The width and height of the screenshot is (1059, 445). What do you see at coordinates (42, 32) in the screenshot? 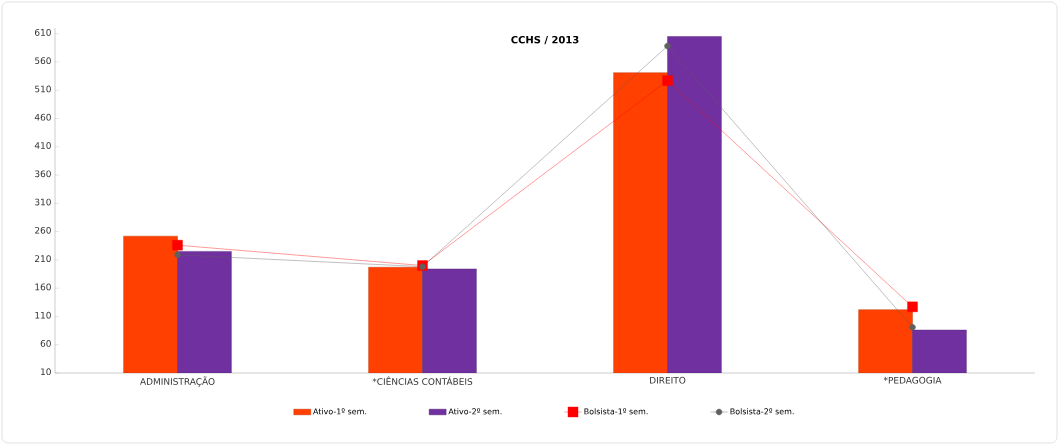
I see `y-tick-label: 610` at bounding box center [42, 32].